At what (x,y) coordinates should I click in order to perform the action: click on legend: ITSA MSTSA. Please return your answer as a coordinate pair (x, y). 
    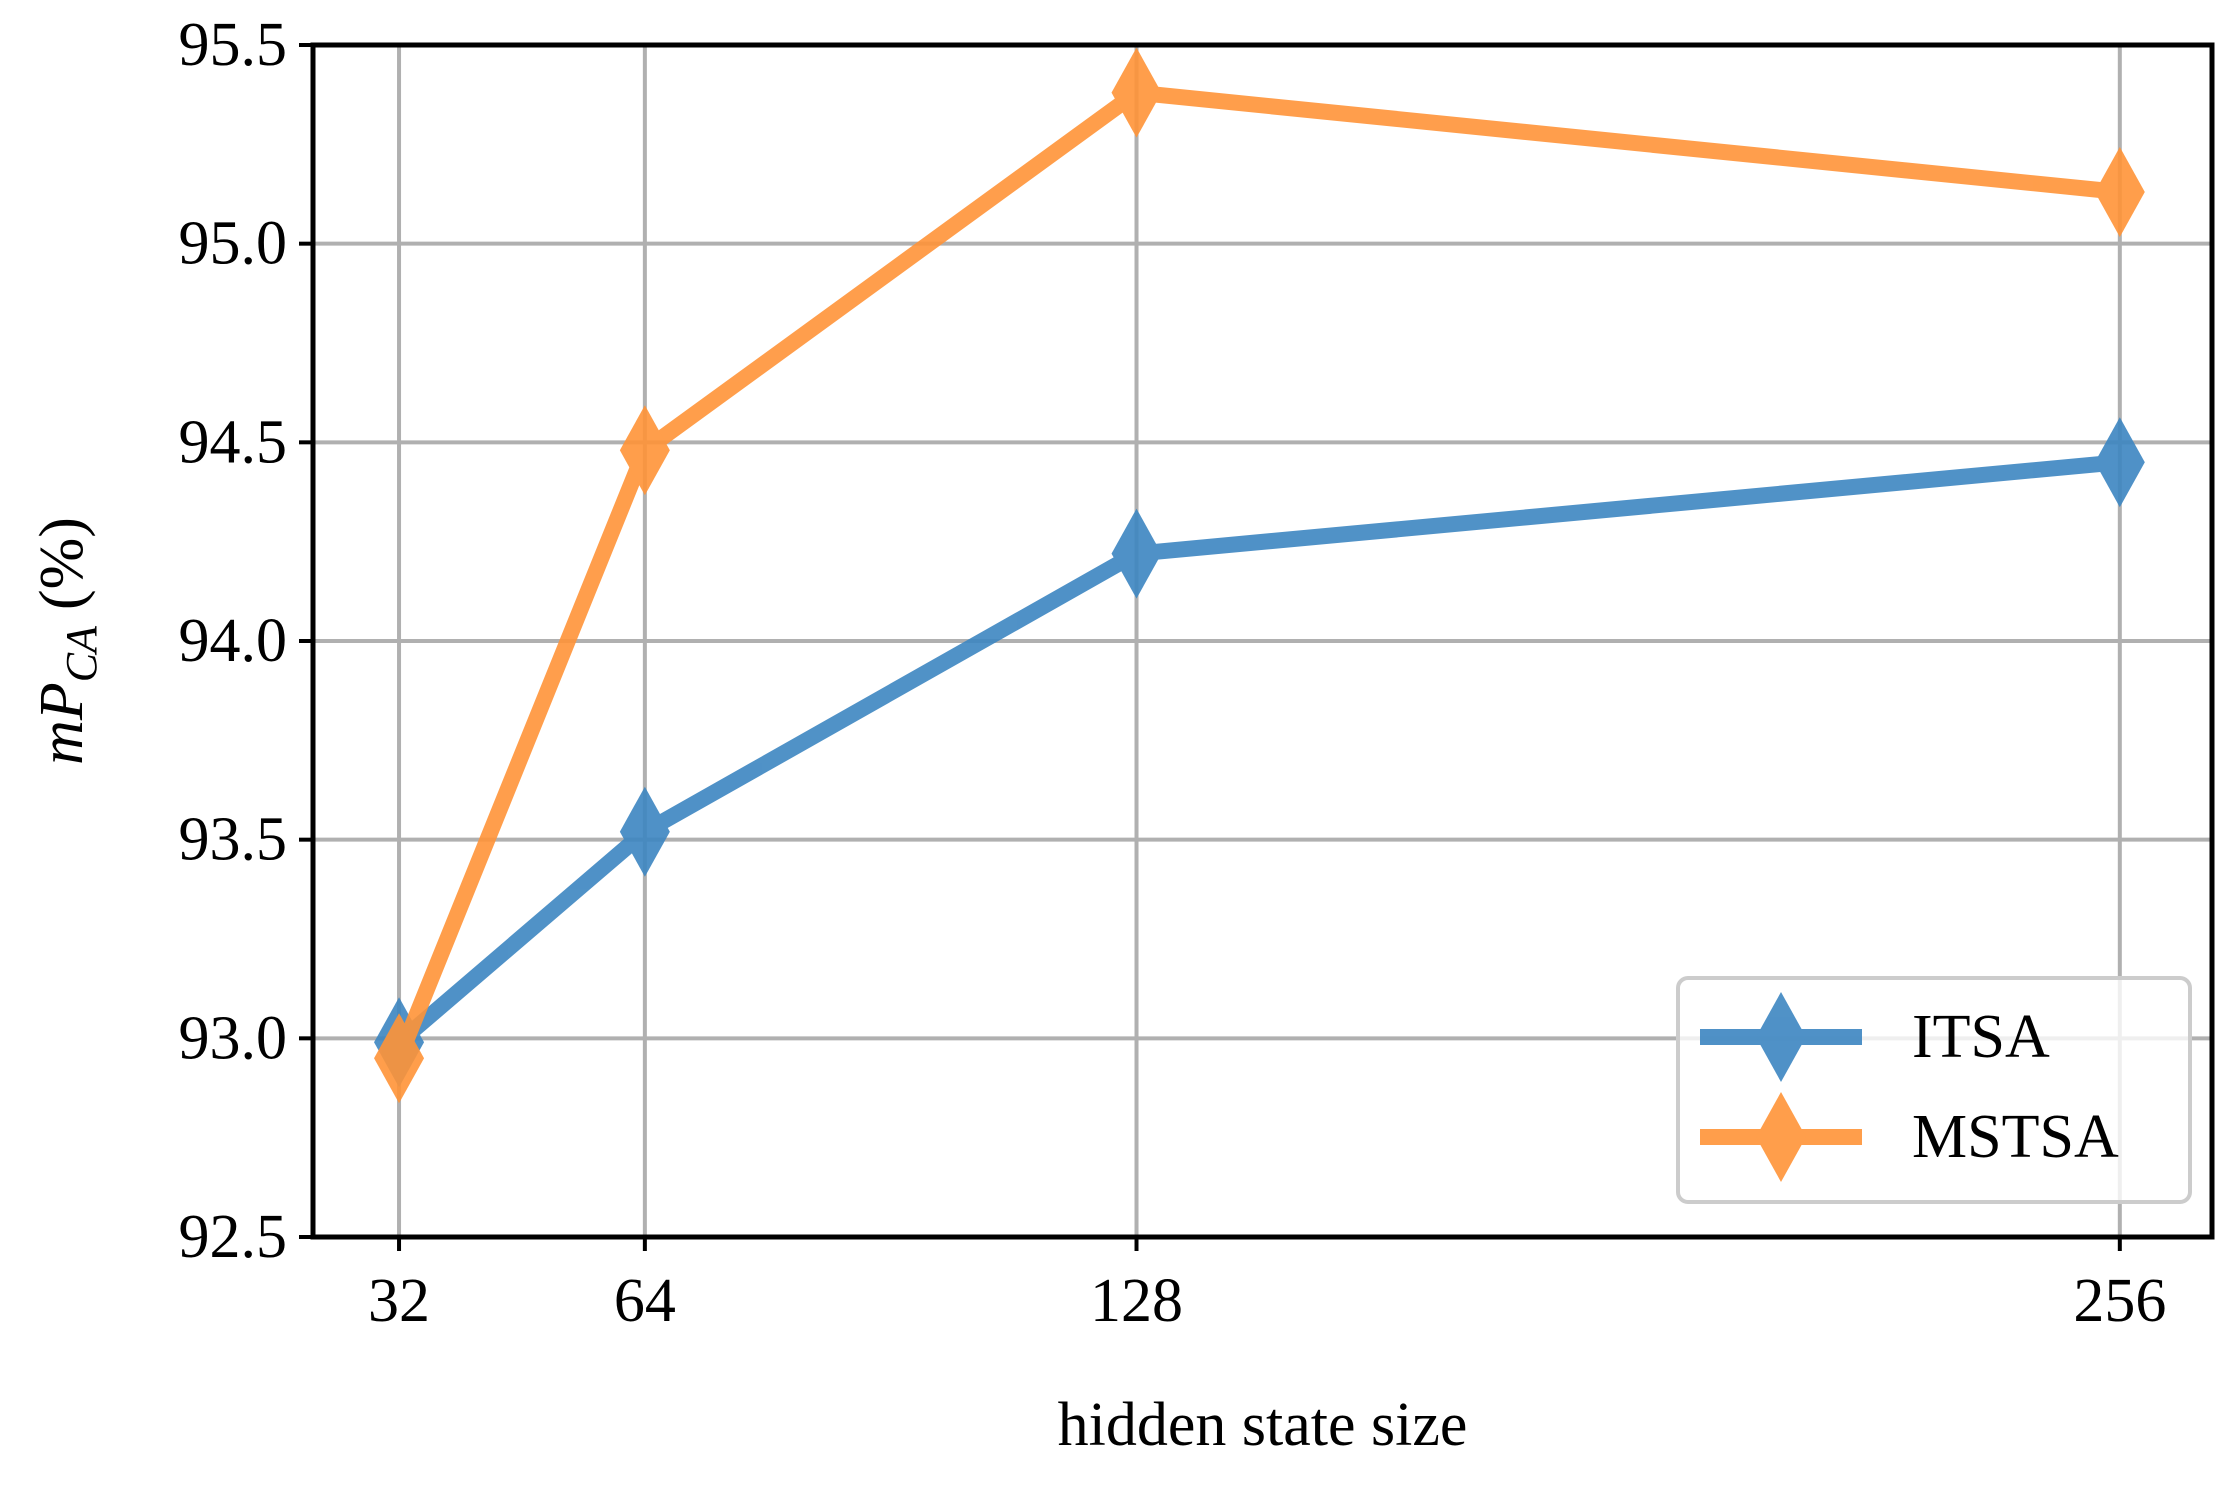
    Looking at the image, I should click on (1934, 1090).